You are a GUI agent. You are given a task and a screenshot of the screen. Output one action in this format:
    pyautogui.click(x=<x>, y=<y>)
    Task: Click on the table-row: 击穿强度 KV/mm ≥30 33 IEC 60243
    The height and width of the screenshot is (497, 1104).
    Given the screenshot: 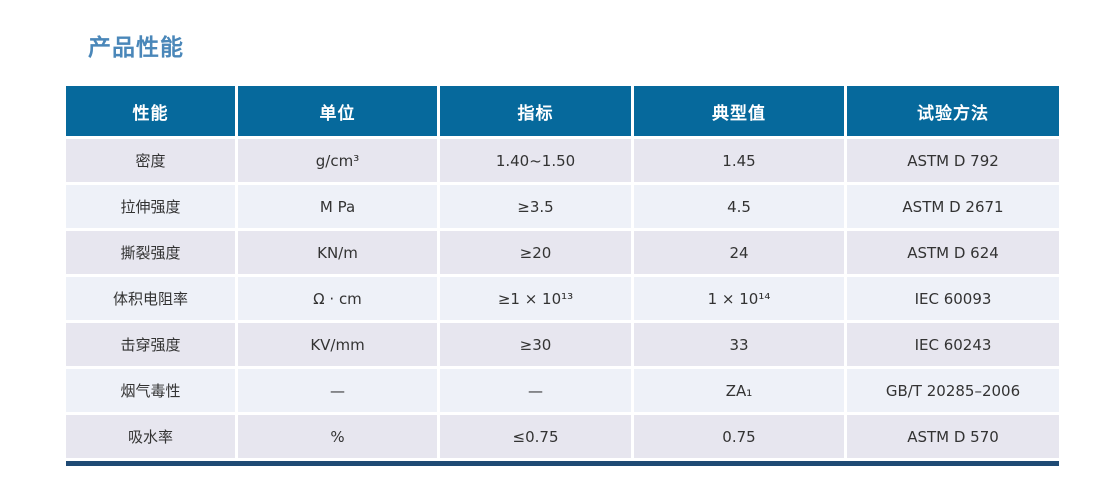 What is the action you would take?
    pyautogui.click(x=562, y=344)
    